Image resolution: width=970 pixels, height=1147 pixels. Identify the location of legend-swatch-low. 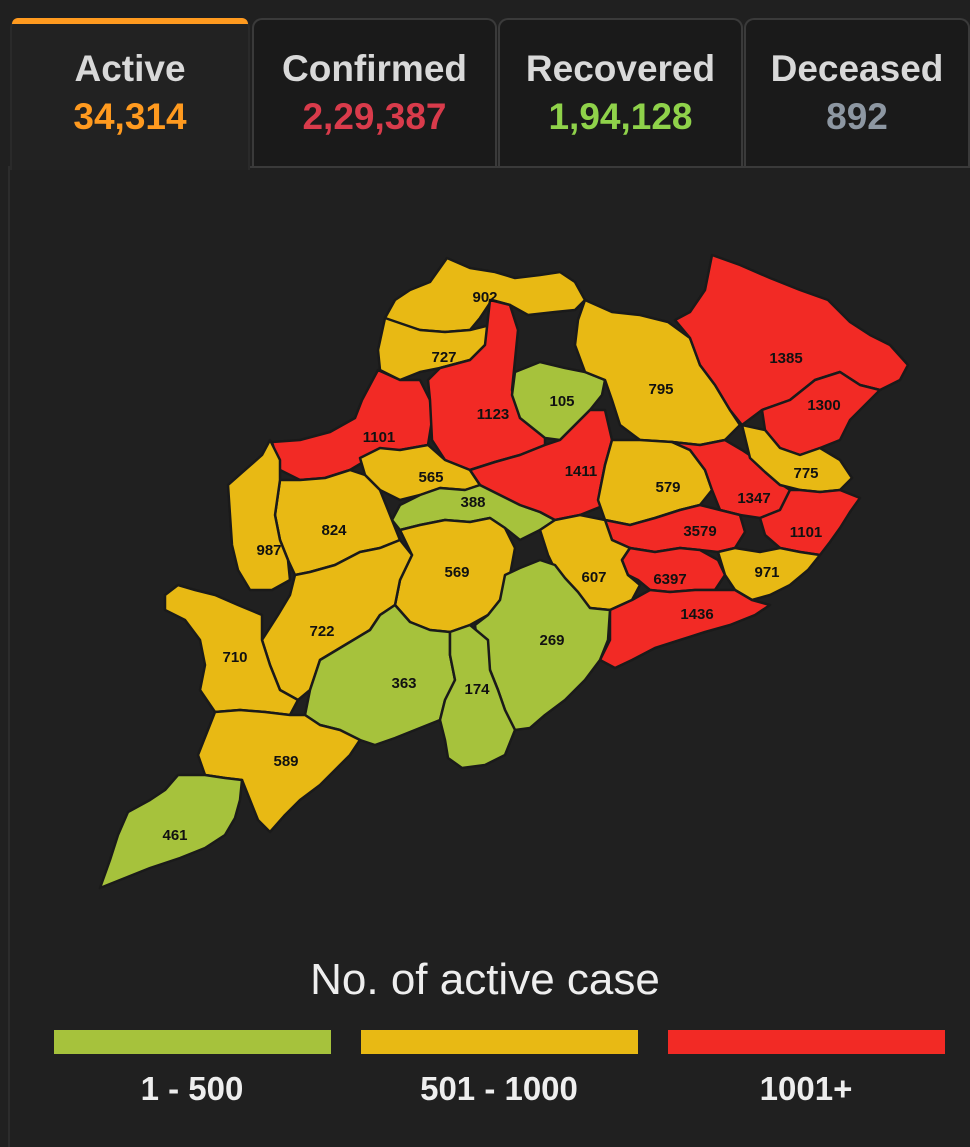
(192, 1042).